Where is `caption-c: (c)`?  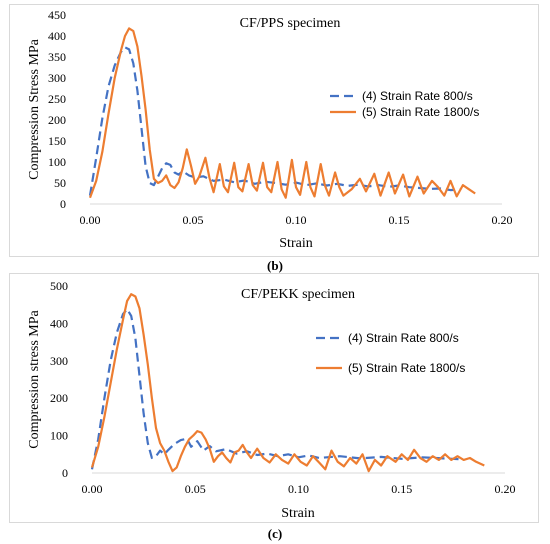
caption-c: (c) is located at coordinates (275, 533).